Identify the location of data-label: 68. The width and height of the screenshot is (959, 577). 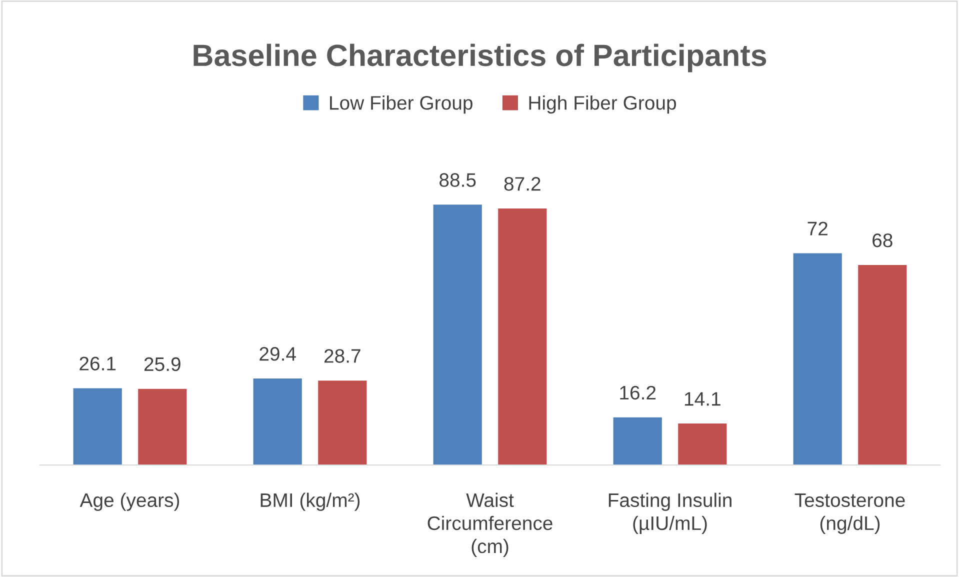
(882, 240).